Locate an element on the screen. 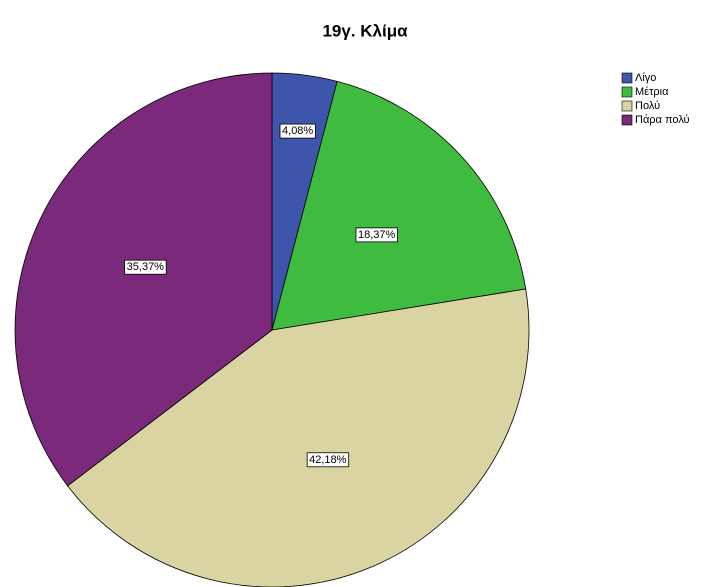 This screenshot has width=710, height=587. data-label: 18,37% is located at coordinates (377, 235).